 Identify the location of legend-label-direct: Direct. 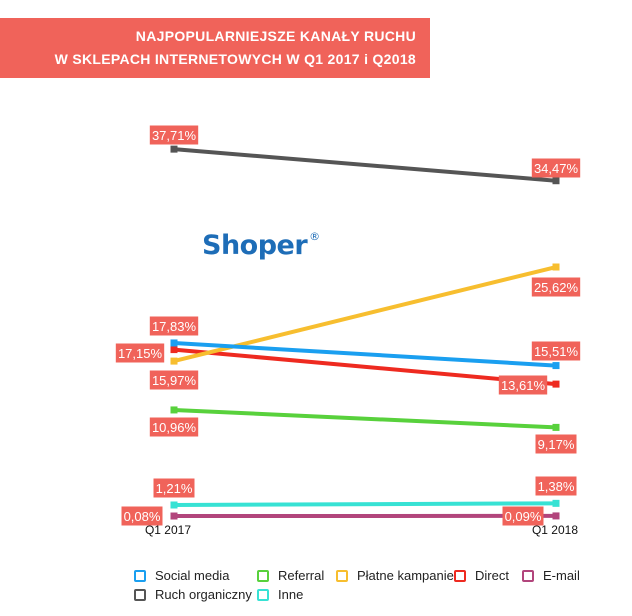
(492, 575).